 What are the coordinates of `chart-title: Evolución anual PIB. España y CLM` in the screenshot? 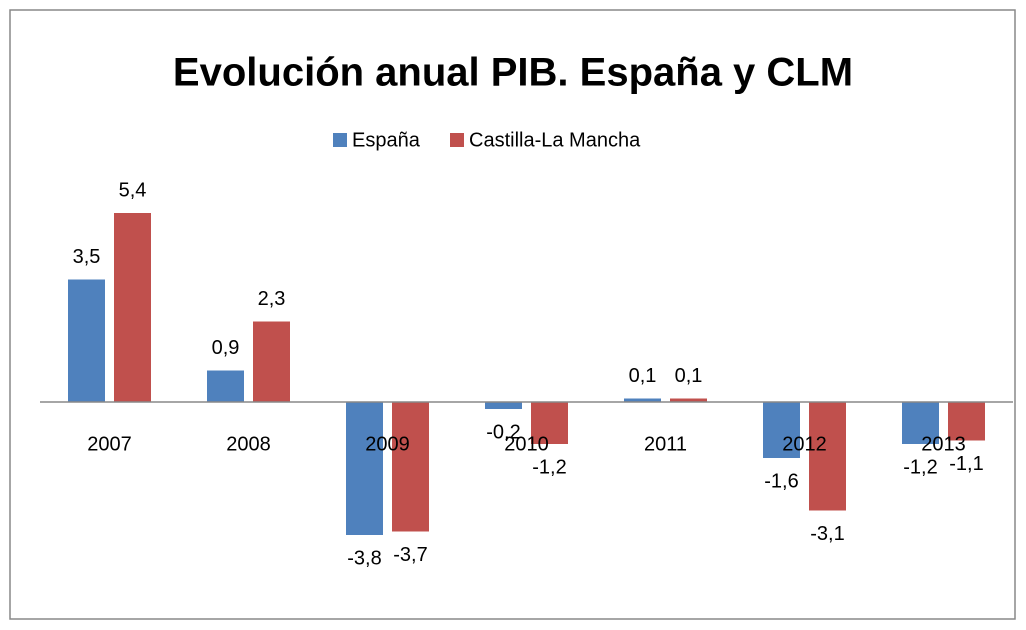 It's located at (513, 73).